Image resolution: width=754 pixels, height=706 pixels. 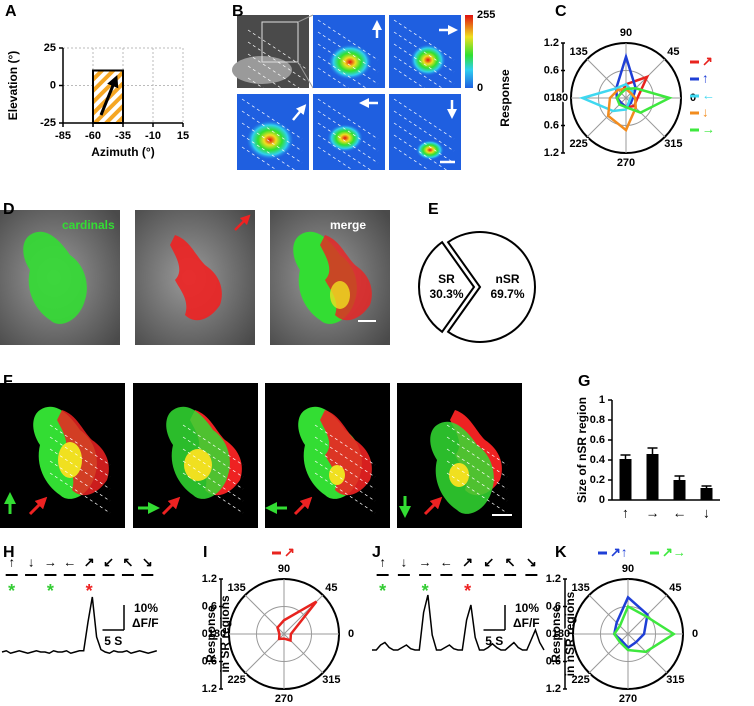 I want to click on legend-label: ↗↑, so click(x=618, y=551).